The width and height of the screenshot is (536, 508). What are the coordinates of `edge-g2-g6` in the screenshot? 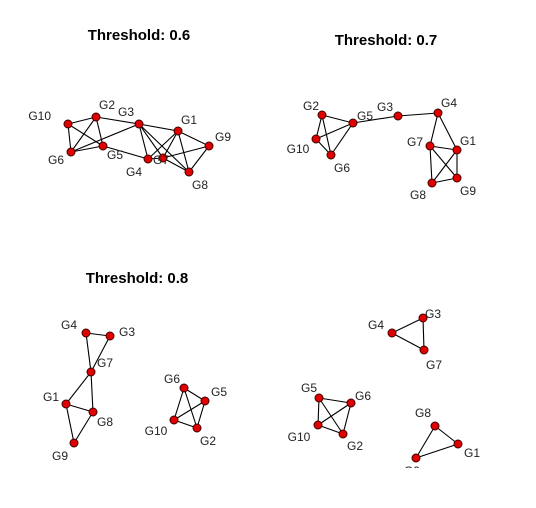 It's located at (83, 134).